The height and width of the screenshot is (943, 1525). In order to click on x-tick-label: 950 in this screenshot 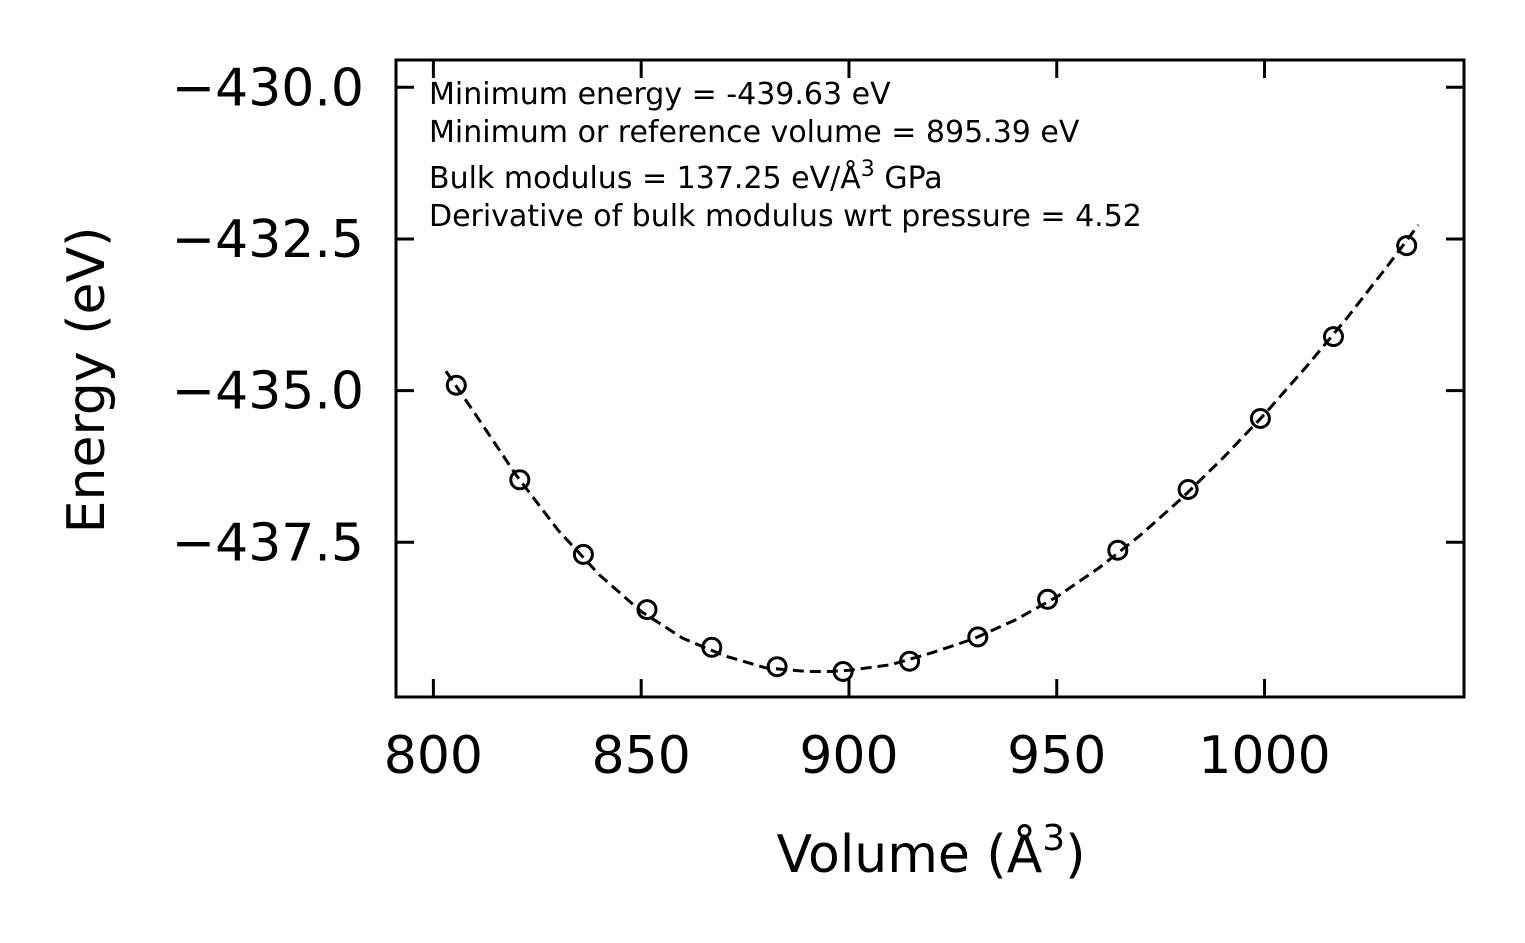, I will do `click(1056, 756)`.